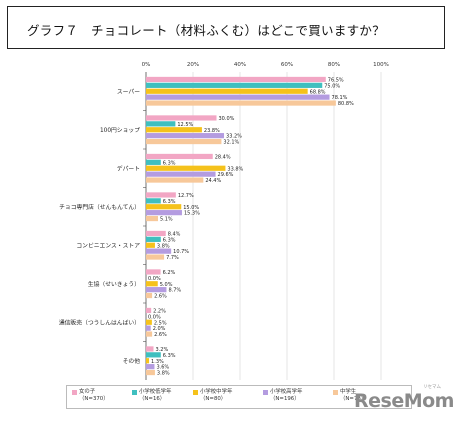  I want to click on data-label: 75.0%, so click(332, 86).